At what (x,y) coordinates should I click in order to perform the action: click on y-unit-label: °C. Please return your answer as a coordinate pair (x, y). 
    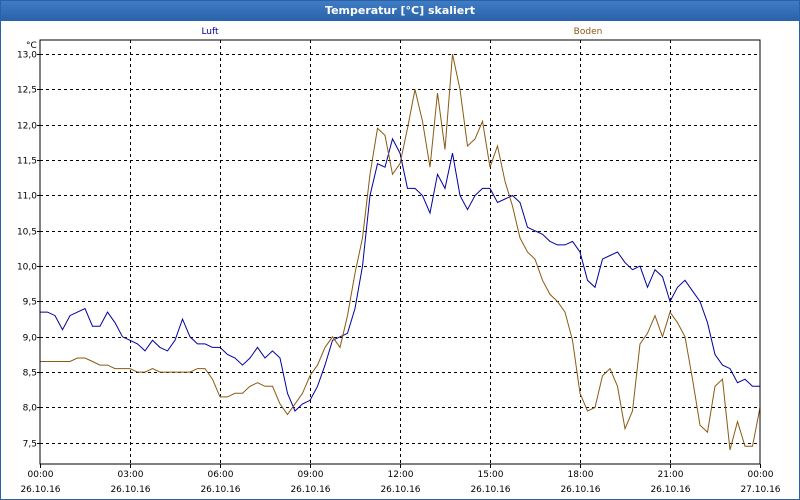
    Looking at the image, I should click on (31, 46).